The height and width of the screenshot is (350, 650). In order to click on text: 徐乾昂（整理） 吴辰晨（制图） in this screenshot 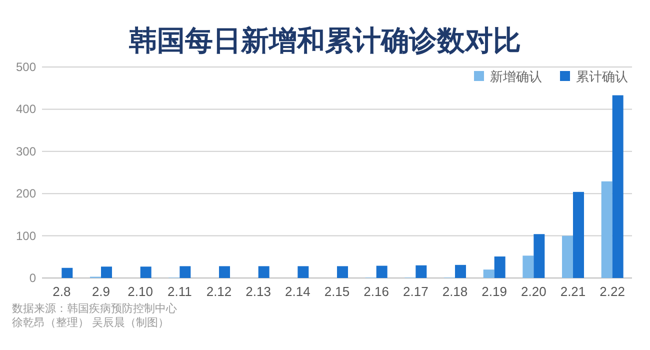, I will do `click(91, 322)`.